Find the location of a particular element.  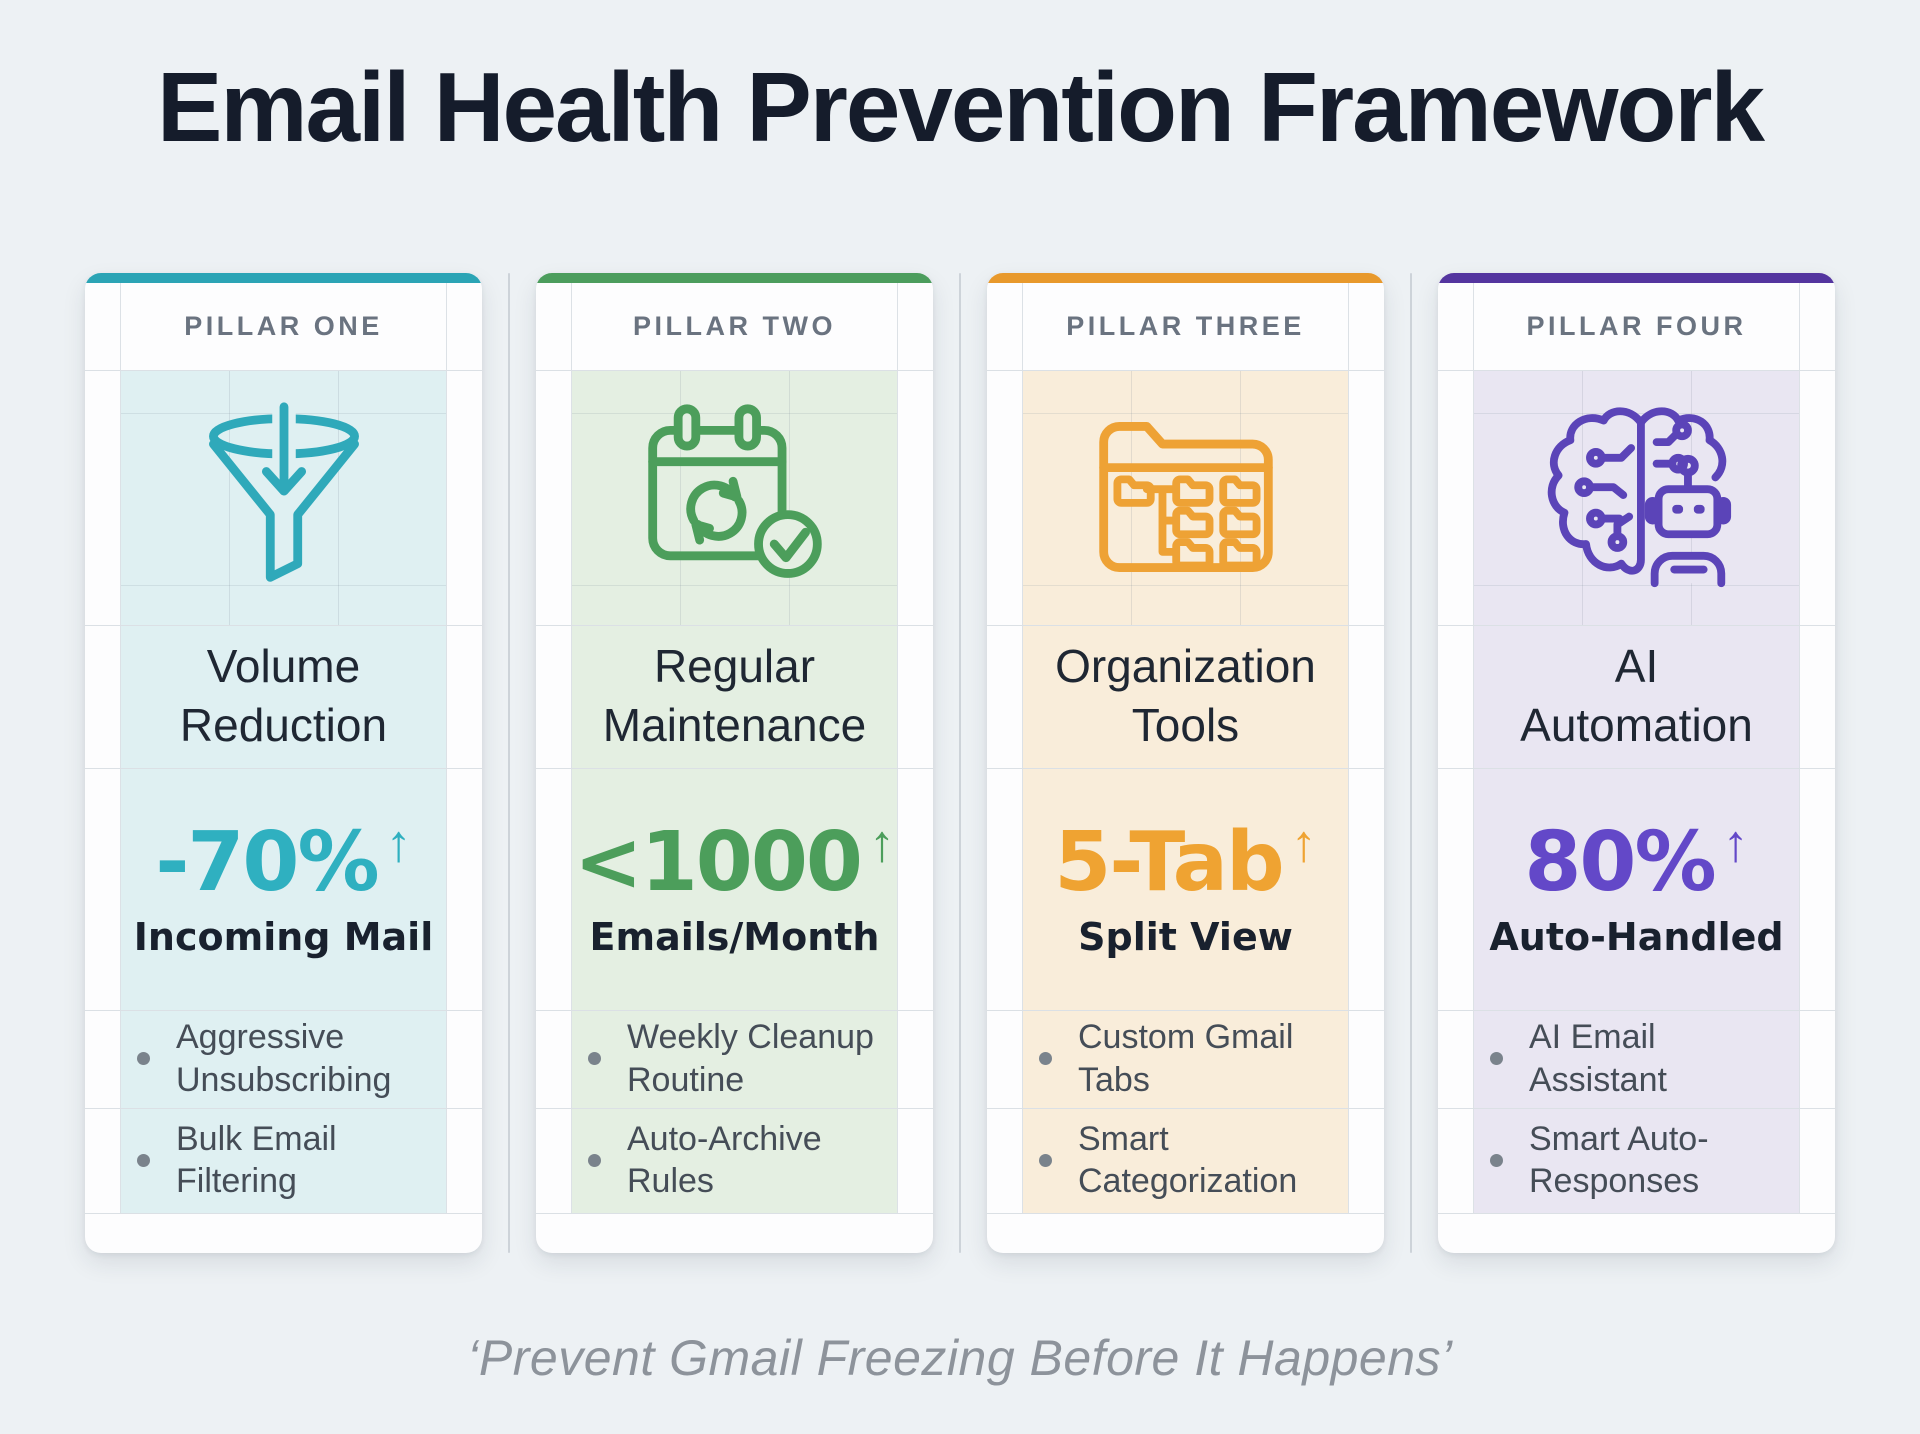

stat-block: <1000 ↑ Emails/Month is located at coordinates (734, 889).